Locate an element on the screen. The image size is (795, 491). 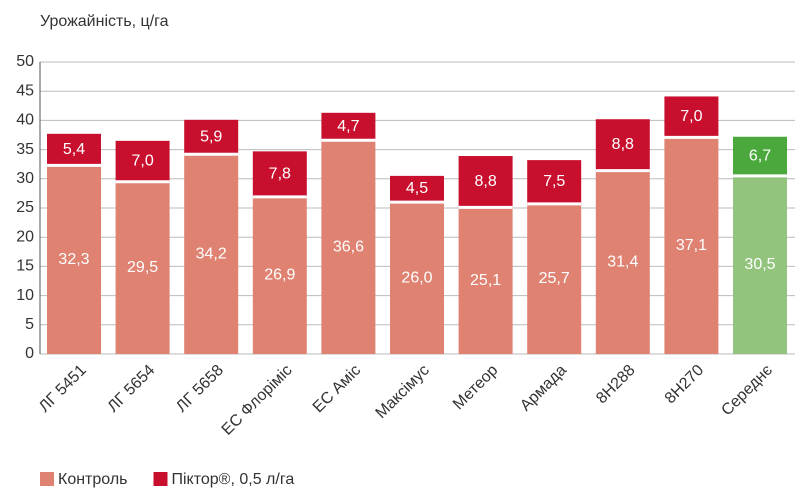
value-label: 6,7 is located at coordinates (760, 156).